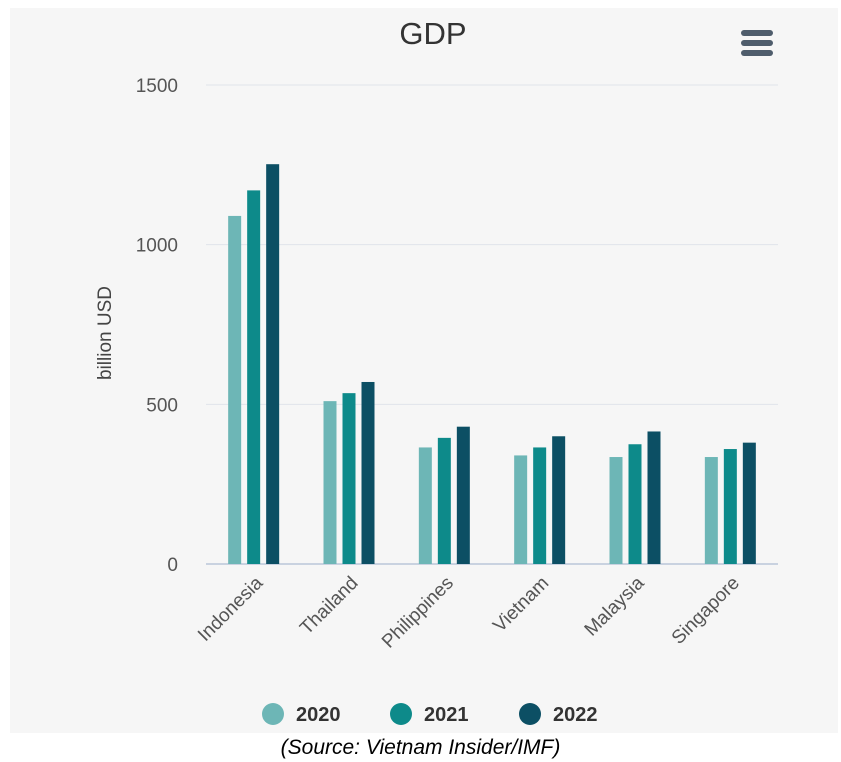 This screenshot has height=762, width=841. What do you see at coordinates (559, 500) in the screenshot?
I see `bar-vietnam-2022` at bounding box center [559, 500].